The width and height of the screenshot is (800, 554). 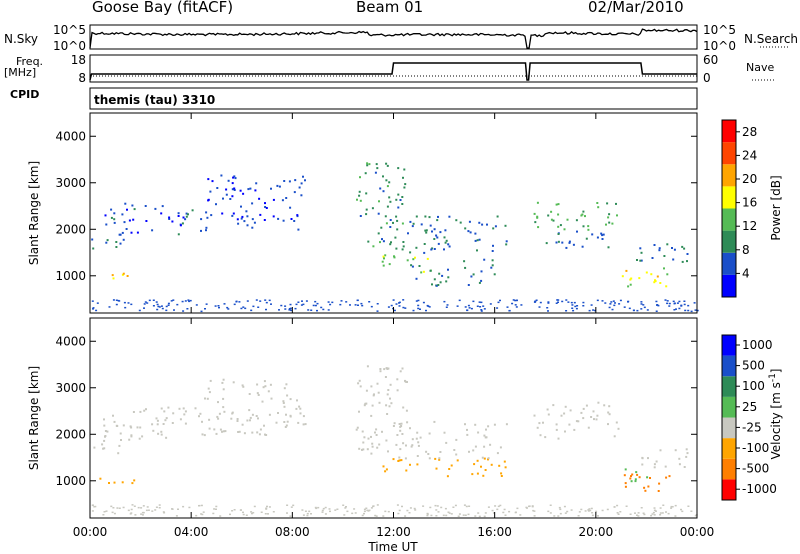 I want to click on colorbar-swatch, so click(x=729, y=489).